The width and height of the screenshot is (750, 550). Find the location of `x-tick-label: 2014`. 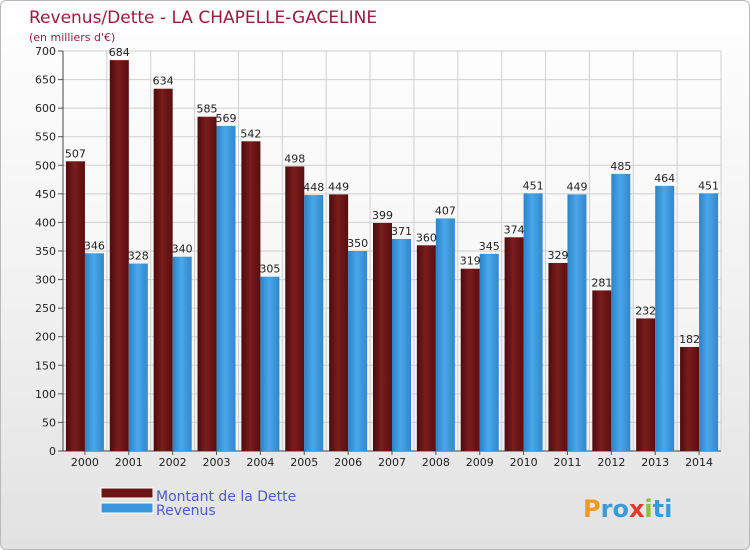

x-tick-label: 2014 is located at coordinates (699, 462).